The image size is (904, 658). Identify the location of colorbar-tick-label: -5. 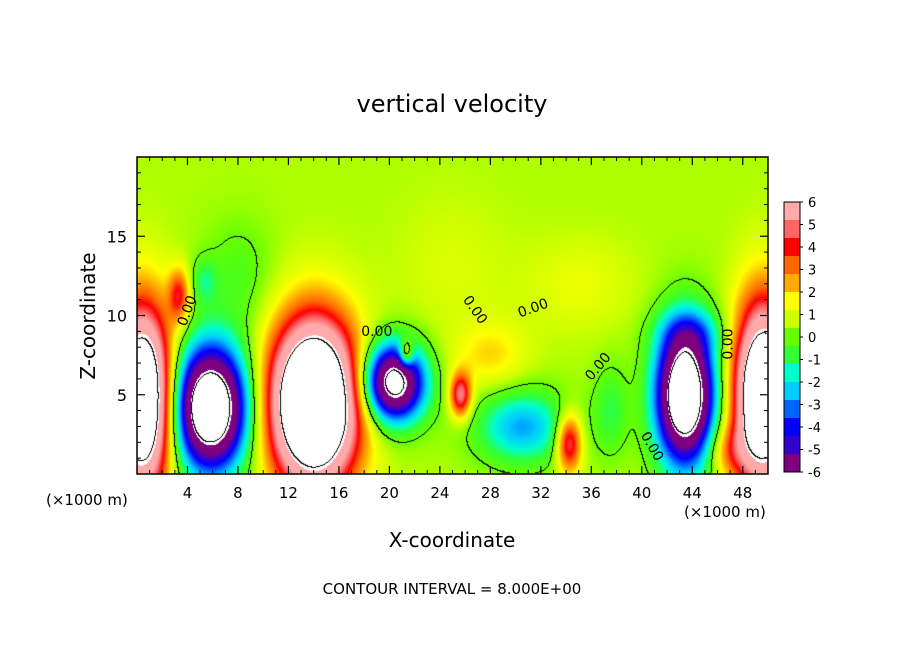
(814, 451).